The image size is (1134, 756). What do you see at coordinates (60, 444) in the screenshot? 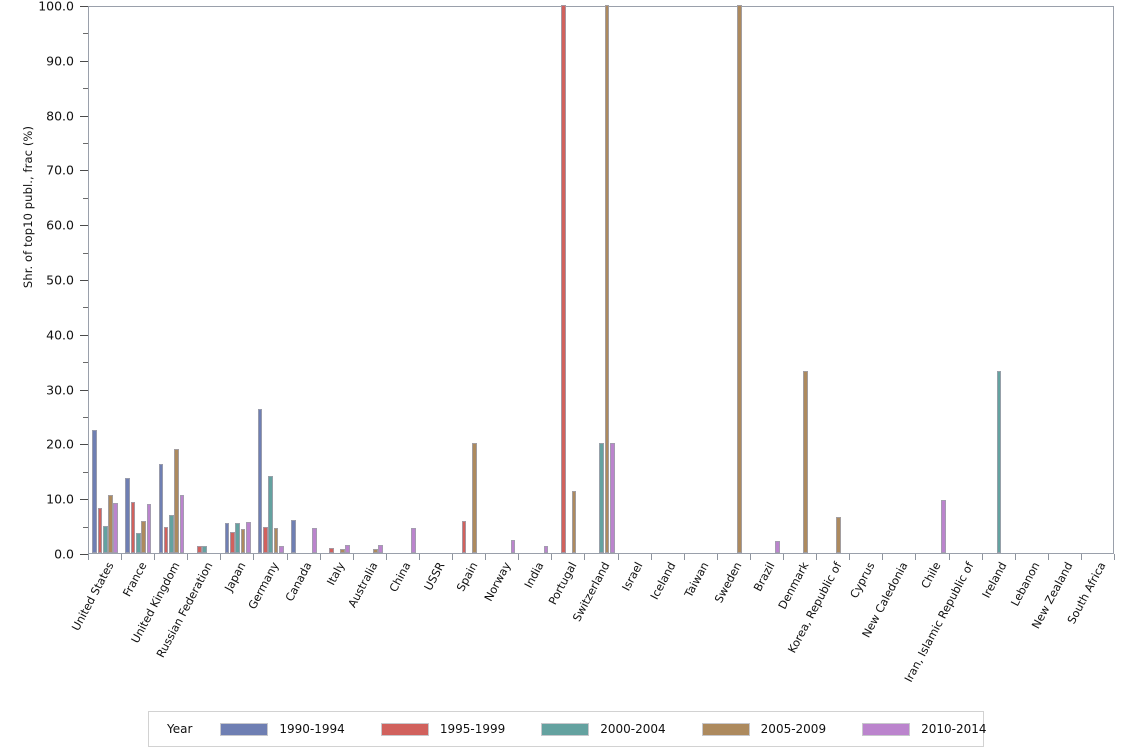
I see `y-axis-tick-label: 20.0` at bounding box center [60, 444].